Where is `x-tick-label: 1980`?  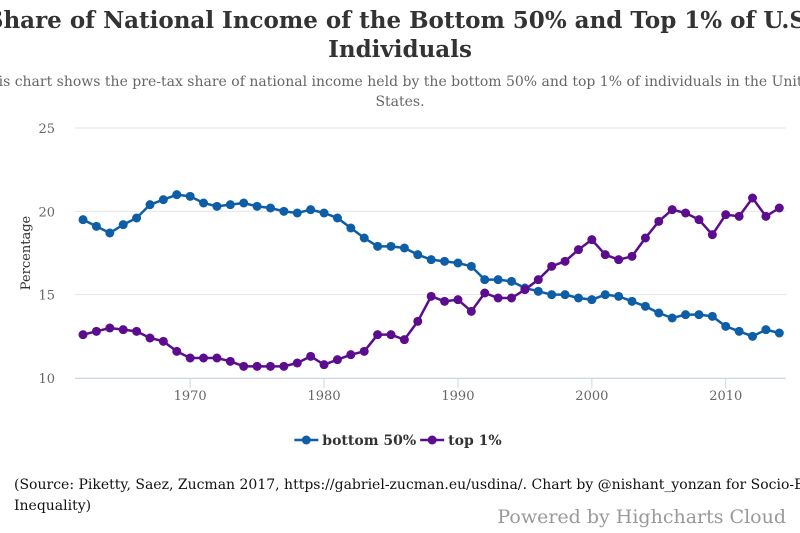 x-tick-label: 1980 is located at coordinates (324, 396).